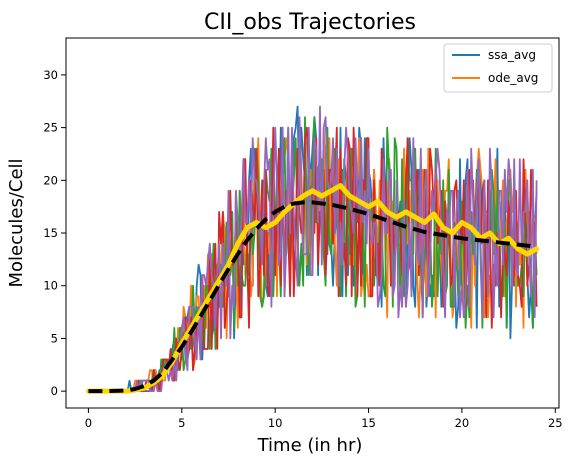 This screenshot has height=466, width=574. What do you see at coordinates (16, 222) in the screenshot?
I see `y-axis-label: Molecules/Cell` at bounding box center [16, 222].